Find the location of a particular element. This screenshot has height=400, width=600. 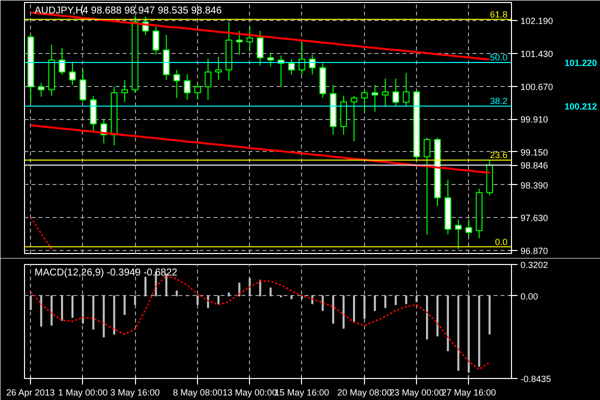

x-tick-label: 26 Apr 2013 is located at coordinates (30, 393).